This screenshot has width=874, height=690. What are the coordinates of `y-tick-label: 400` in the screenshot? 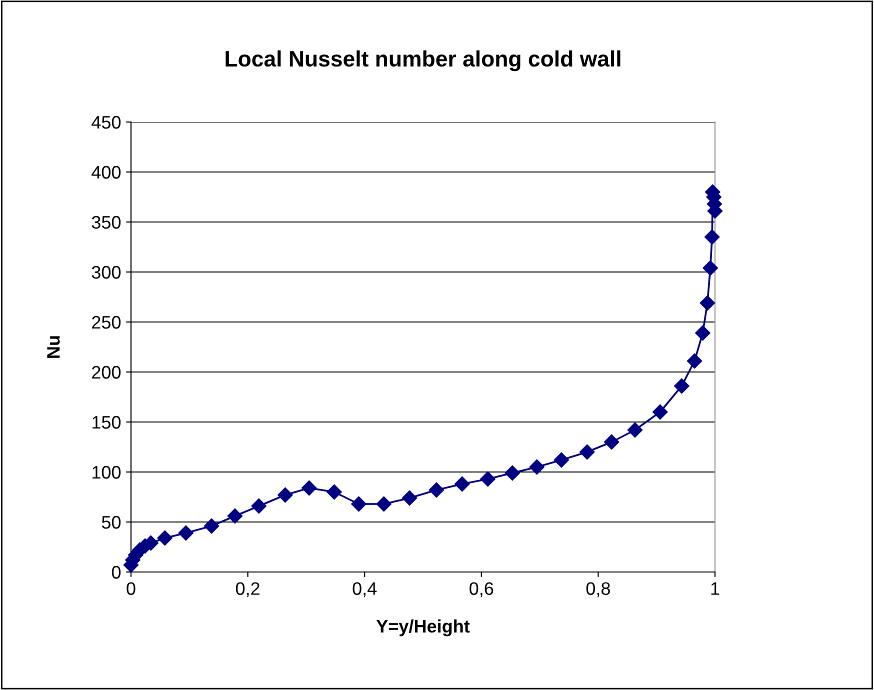 It's located at (106, 172).